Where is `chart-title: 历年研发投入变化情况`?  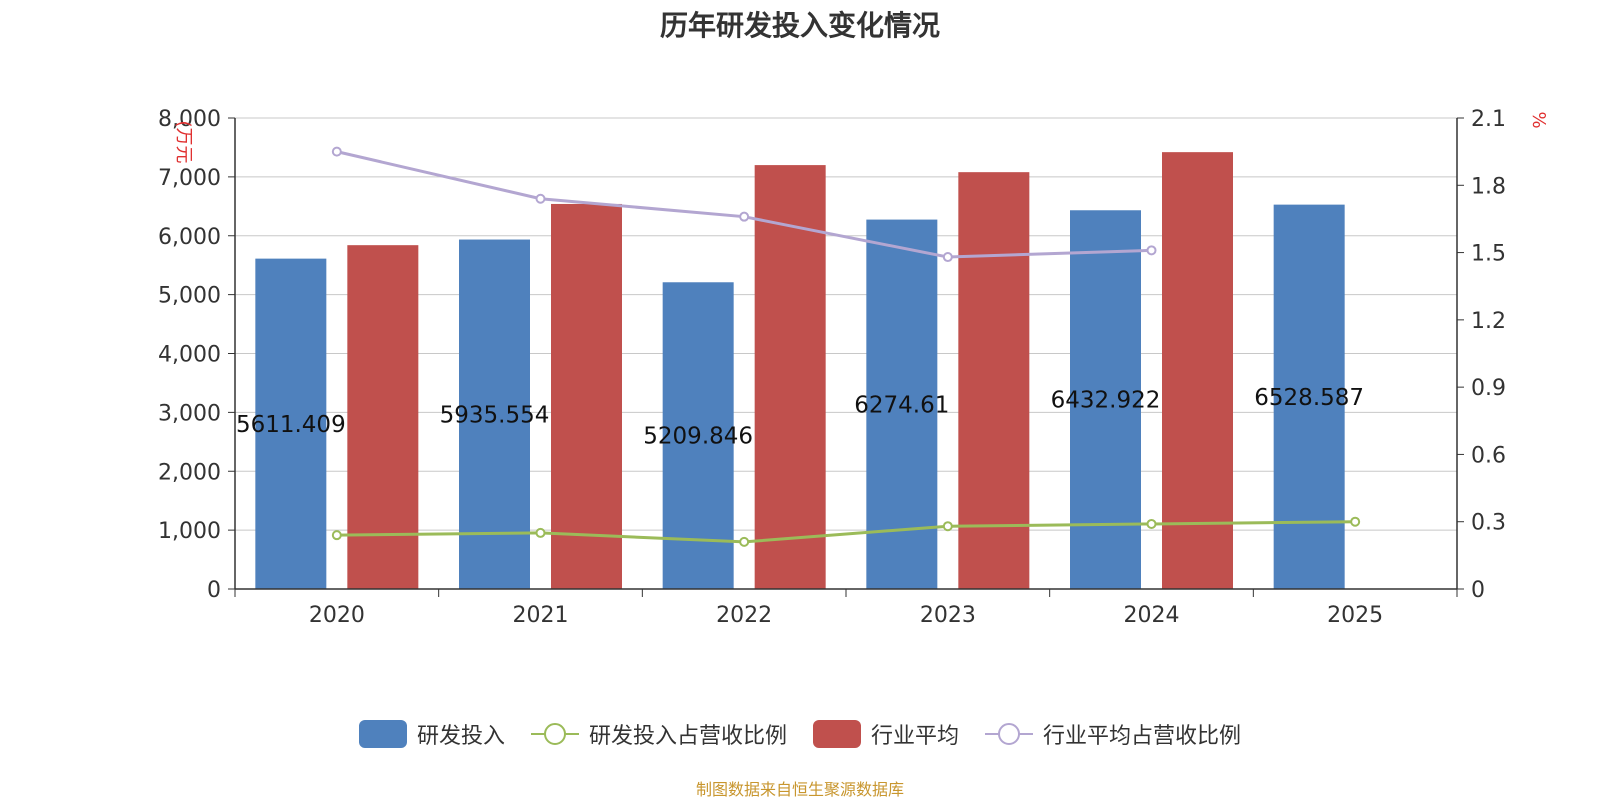 chart-title: 历年研发投入变化情况 is located at coordinates (799, 25).